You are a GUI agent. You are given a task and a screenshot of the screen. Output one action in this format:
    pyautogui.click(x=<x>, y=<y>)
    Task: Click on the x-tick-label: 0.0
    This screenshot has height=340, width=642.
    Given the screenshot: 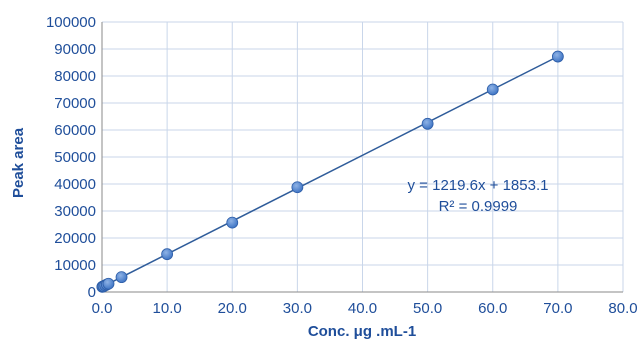 What is the action you would take?
    pyautogui.click(x=102, y=308)
    